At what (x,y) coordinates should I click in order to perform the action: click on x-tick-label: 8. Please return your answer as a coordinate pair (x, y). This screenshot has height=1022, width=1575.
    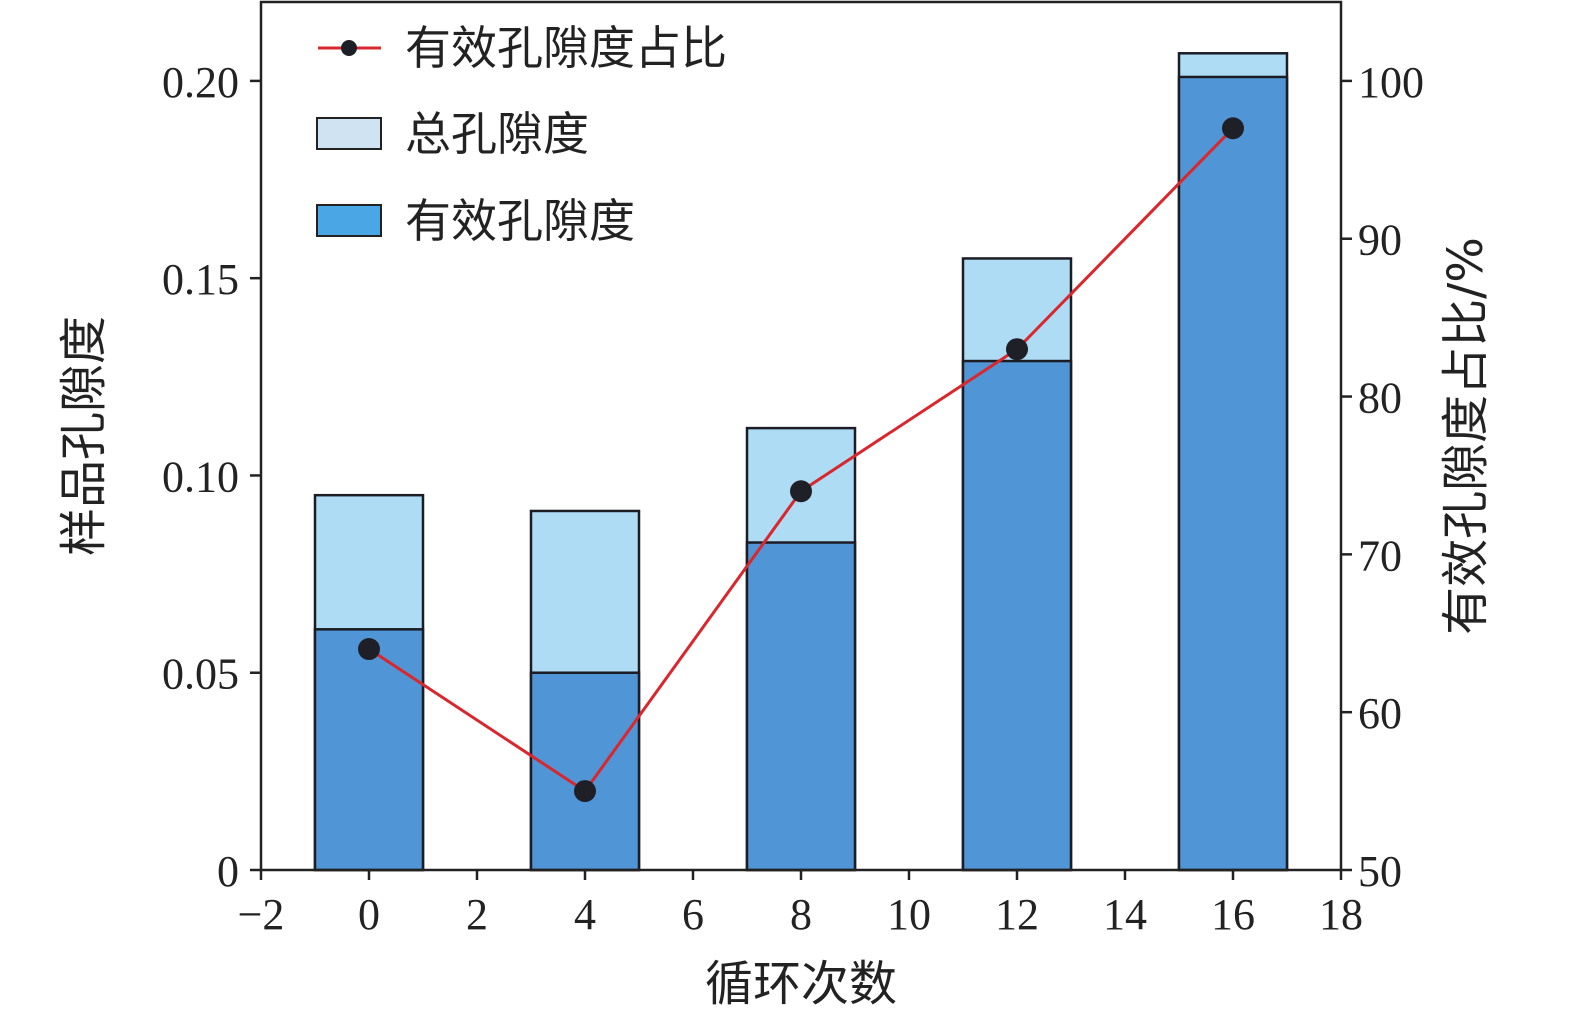
    Looking at the image, I should click on (801, 914).